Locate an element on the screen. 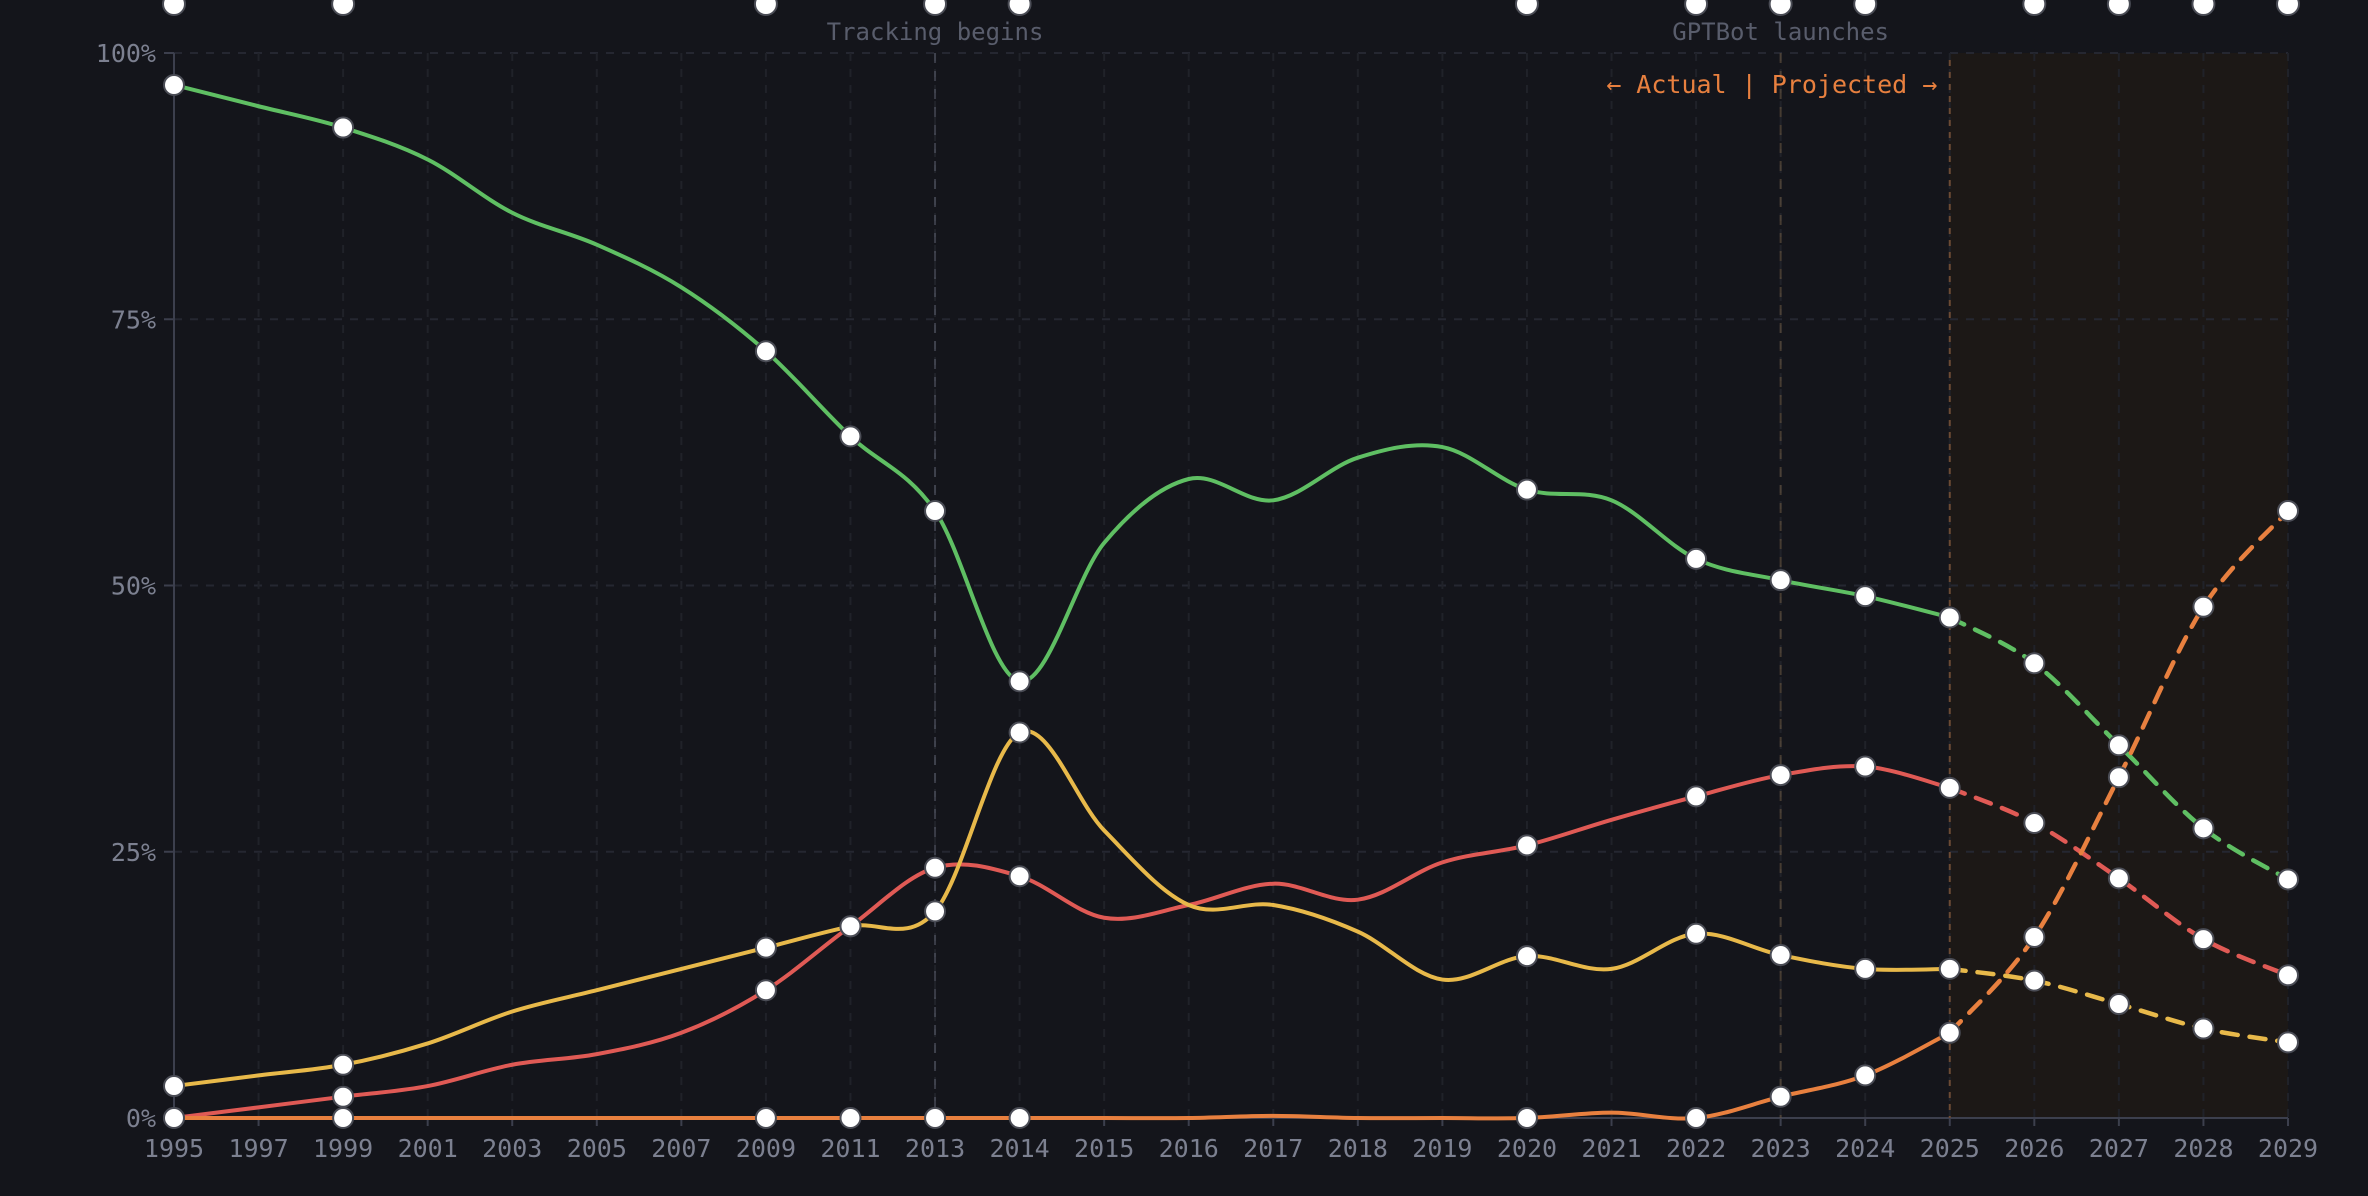  x-tick-label: 2017 is located at coordinates (1273, 1148).